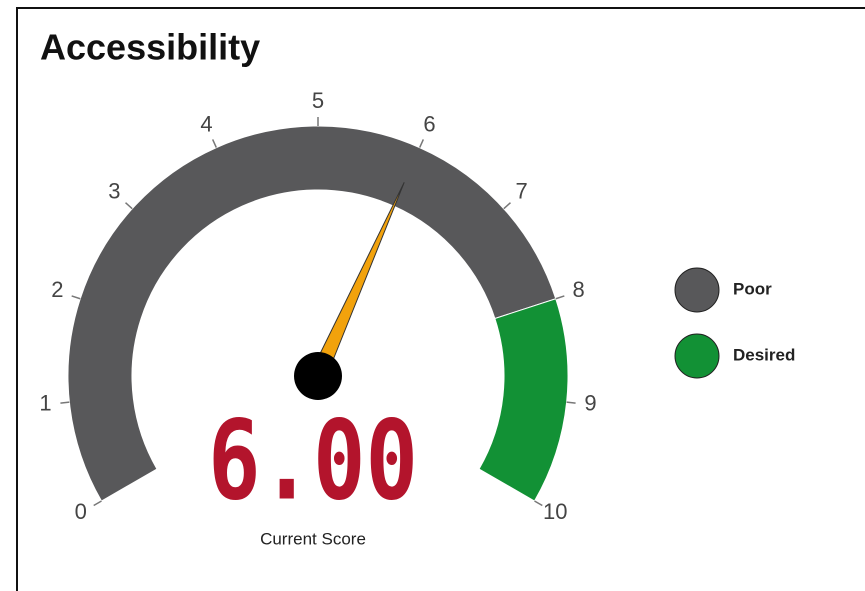 This screenshot has height=591, width=865. Describe the element at coordinates (590, 402) in the screenshot. I see `tick-label: 9` at that location.